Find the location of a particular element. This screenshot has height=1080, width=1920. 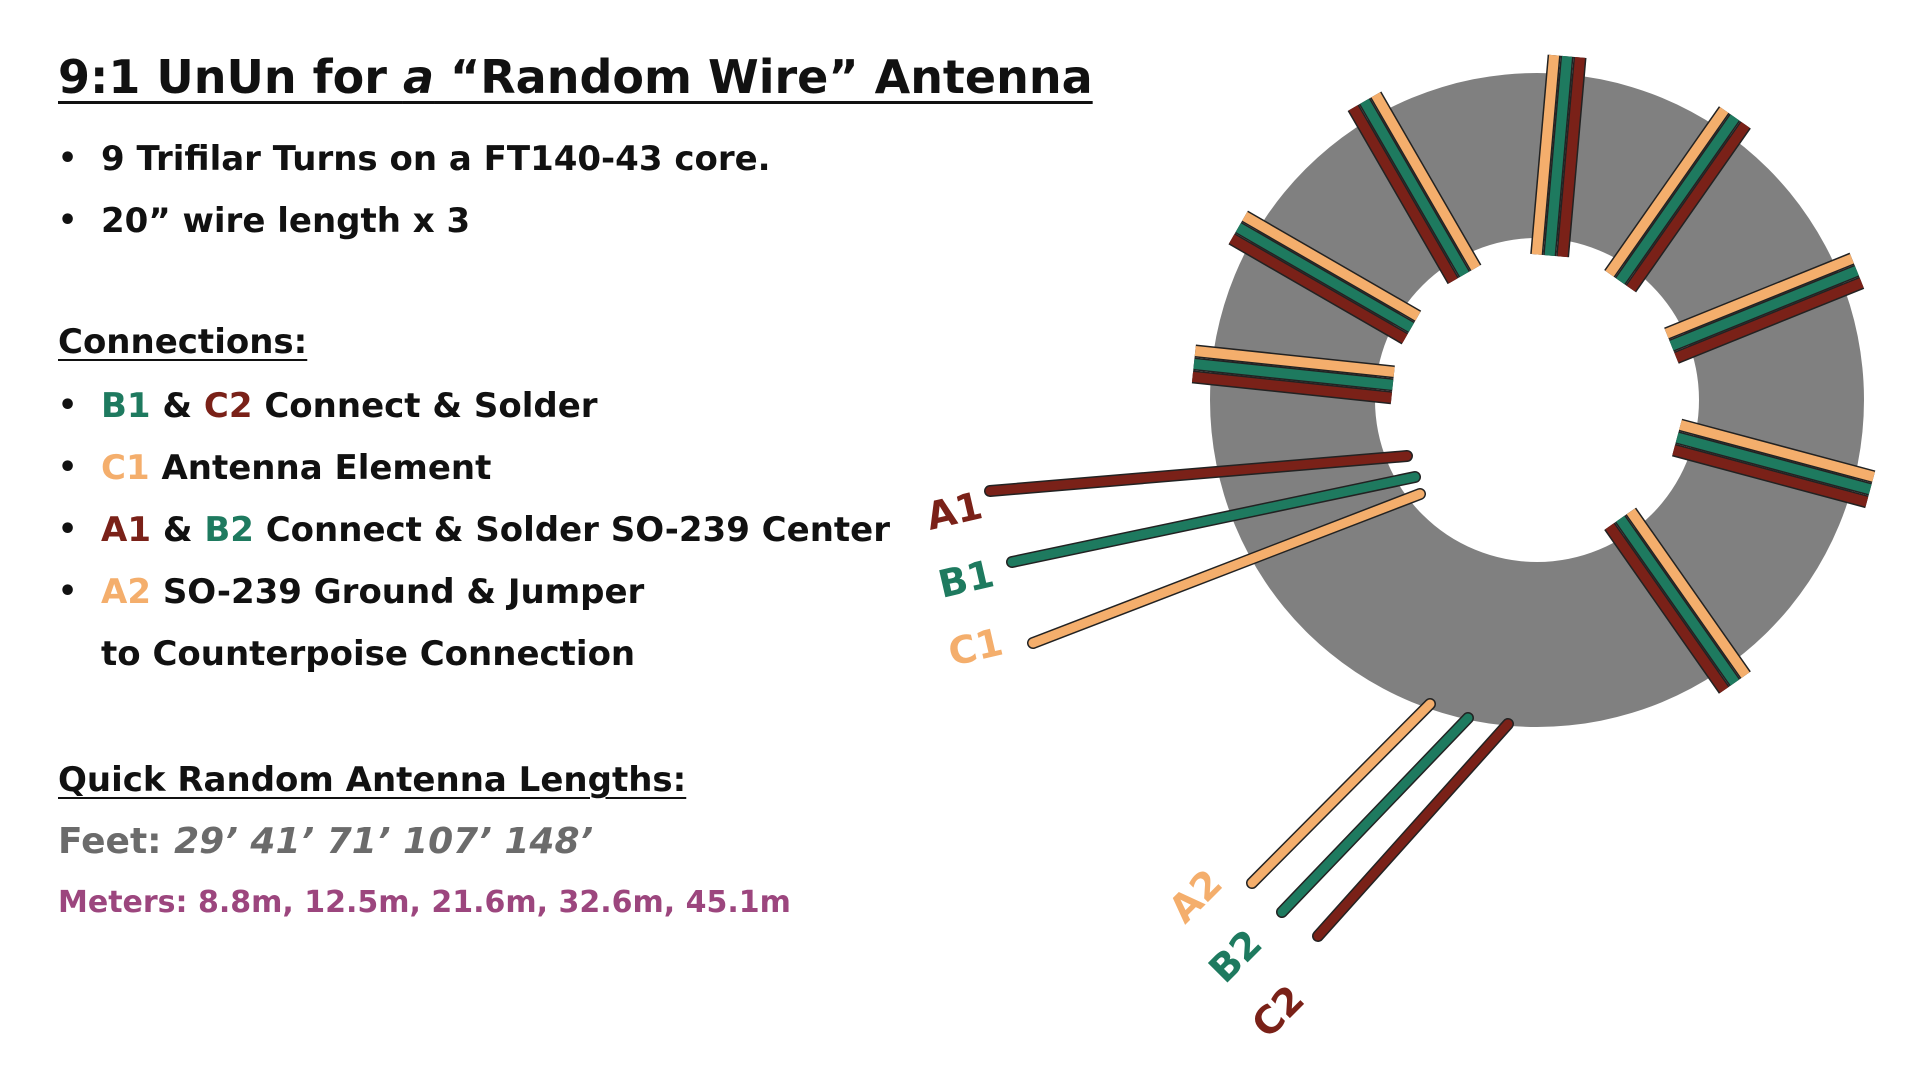

connection-item: C1 Antenna Element is located at coordinates (474, 468).